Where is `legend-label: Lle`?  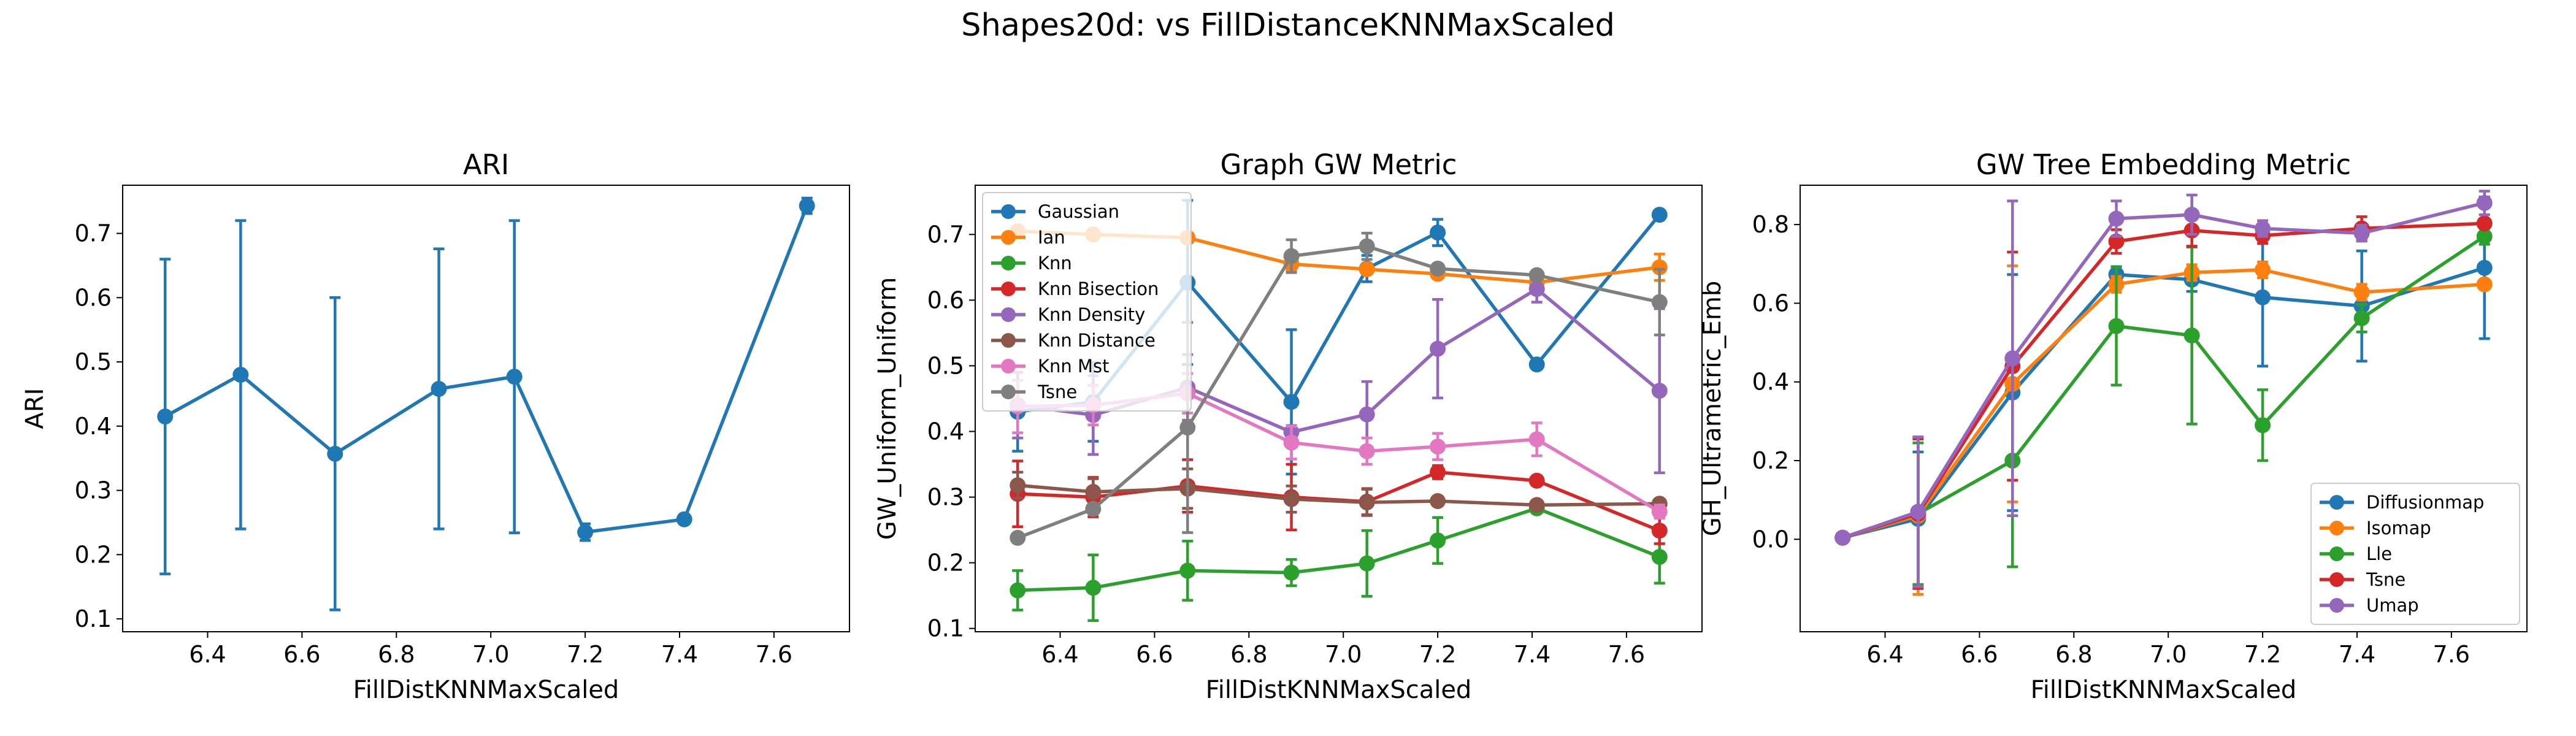
legend-label: Lle is located at coordinates (2379, 553).